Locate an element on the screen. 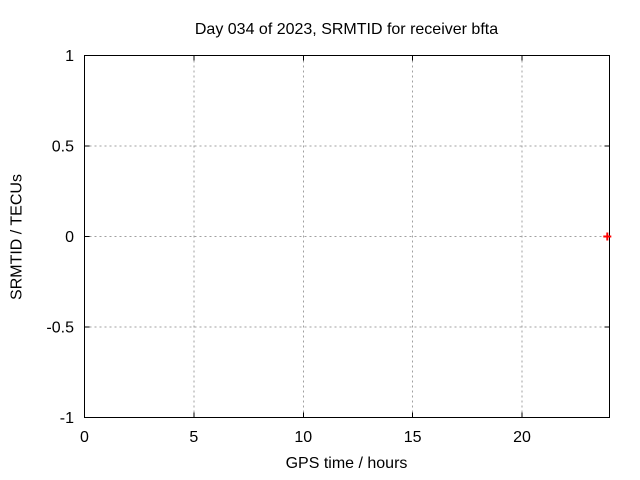 This screenshot has height=480, width=640. x-tick-label: 10 is located at coordinates (303, 437).